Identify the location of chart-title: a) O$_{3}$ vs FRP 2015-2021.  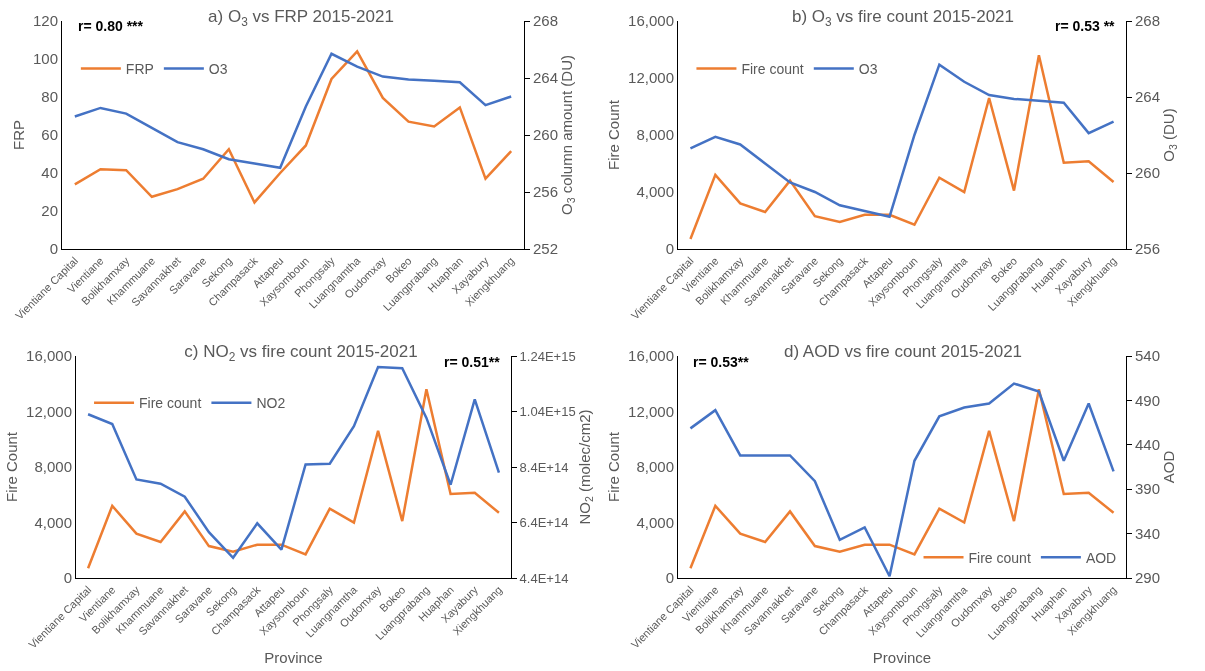
(301, 17).